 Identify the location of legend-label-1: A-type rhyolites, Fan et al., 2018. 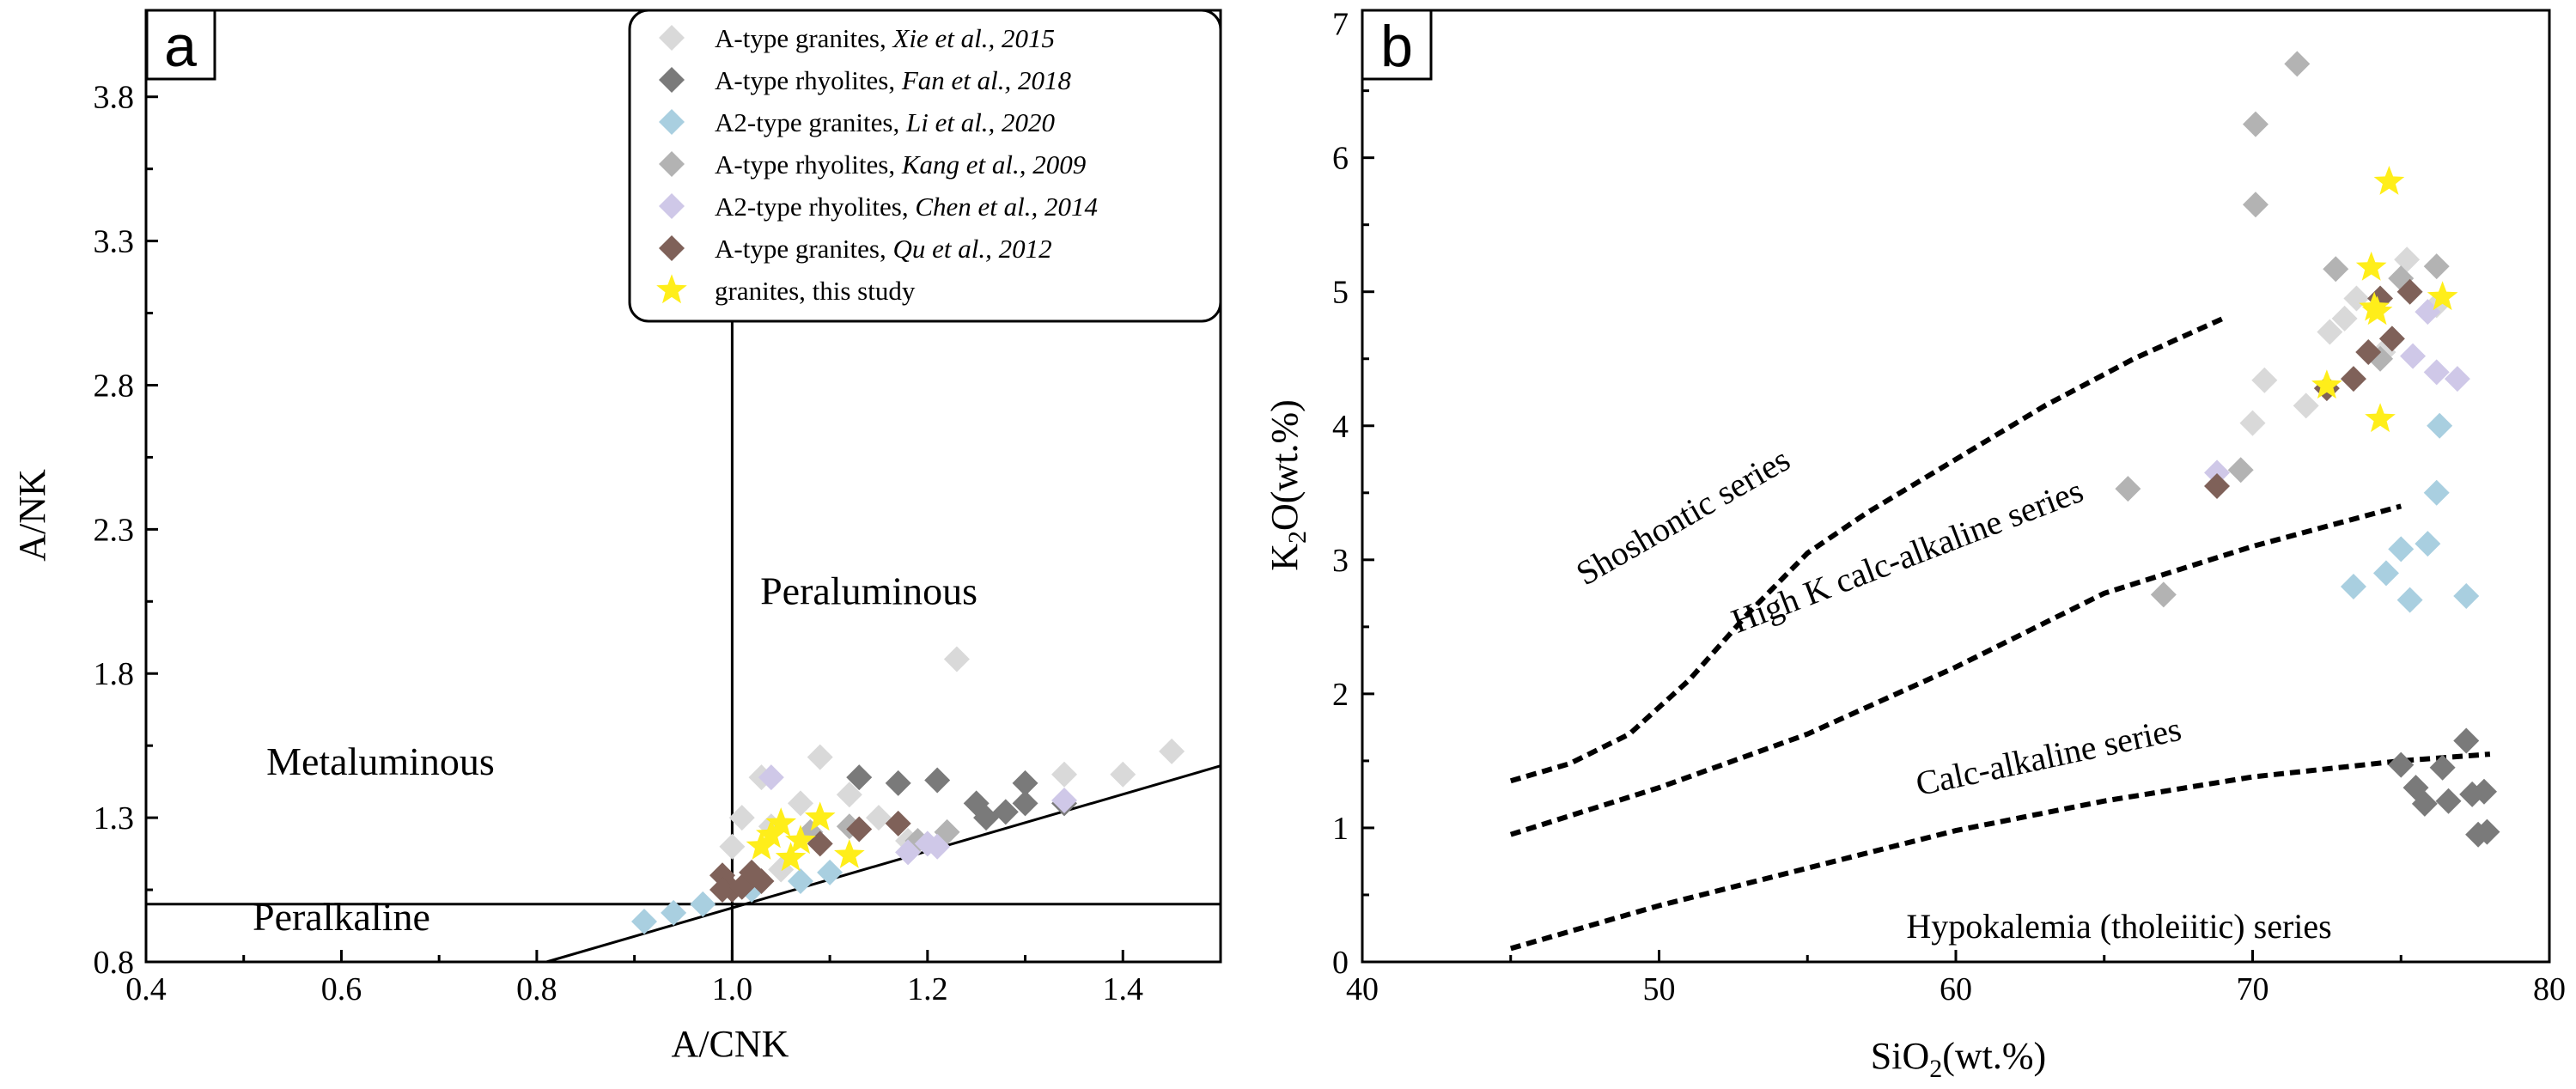
(893, 80).